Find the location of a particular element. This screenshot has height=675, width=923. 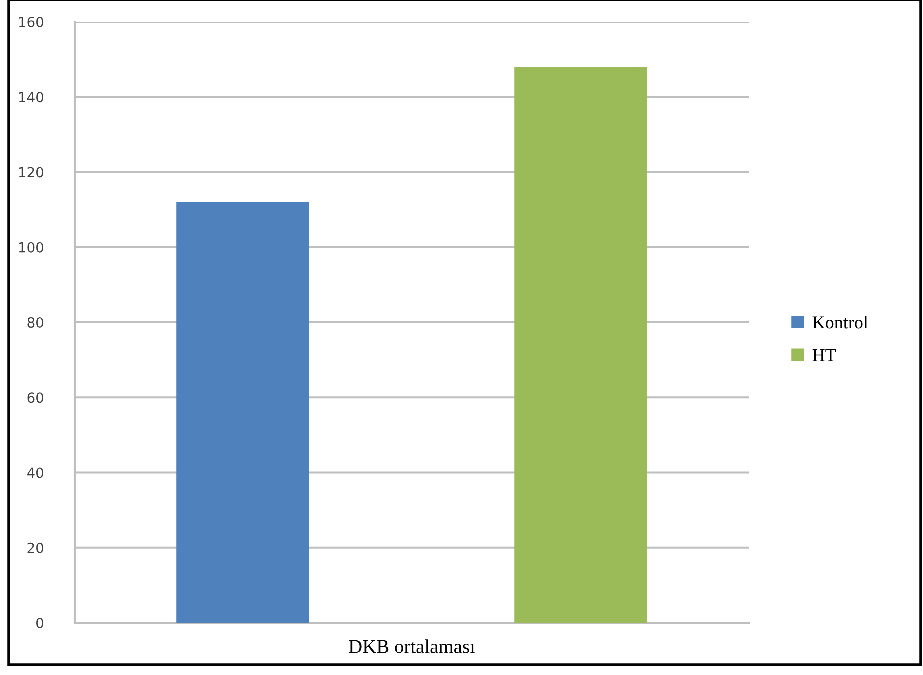

y-tick-label: 100 is located at coordinates (31, 247).